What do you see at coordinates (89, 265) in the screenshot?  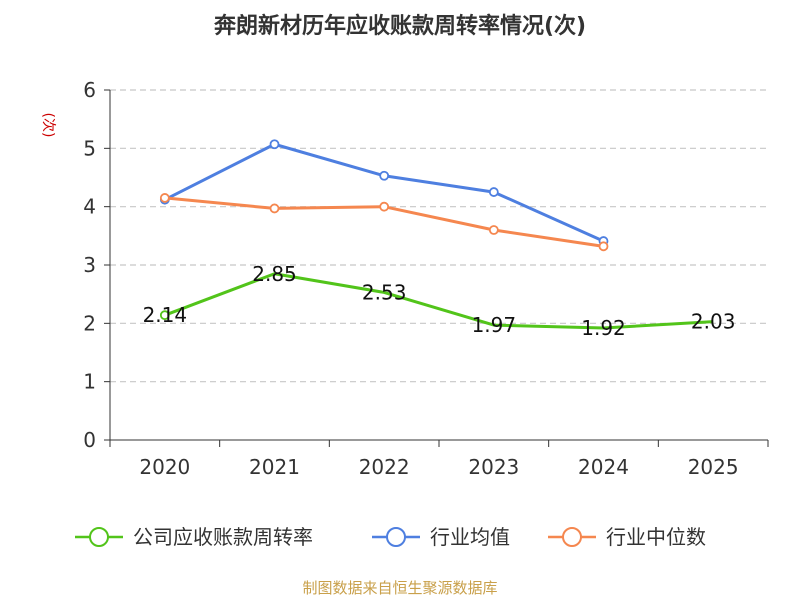 I see `y-tick-label: 3` at bounding box center [89, 265].